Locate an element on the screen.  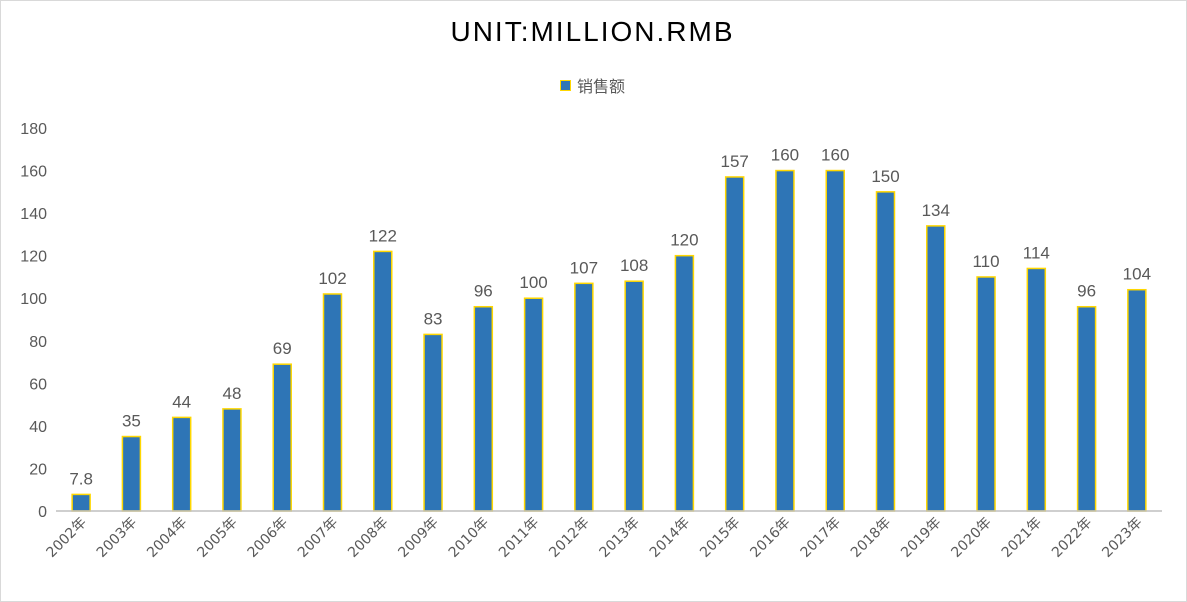
x-category-label: 2010年 is located at coordinates (469, 538).